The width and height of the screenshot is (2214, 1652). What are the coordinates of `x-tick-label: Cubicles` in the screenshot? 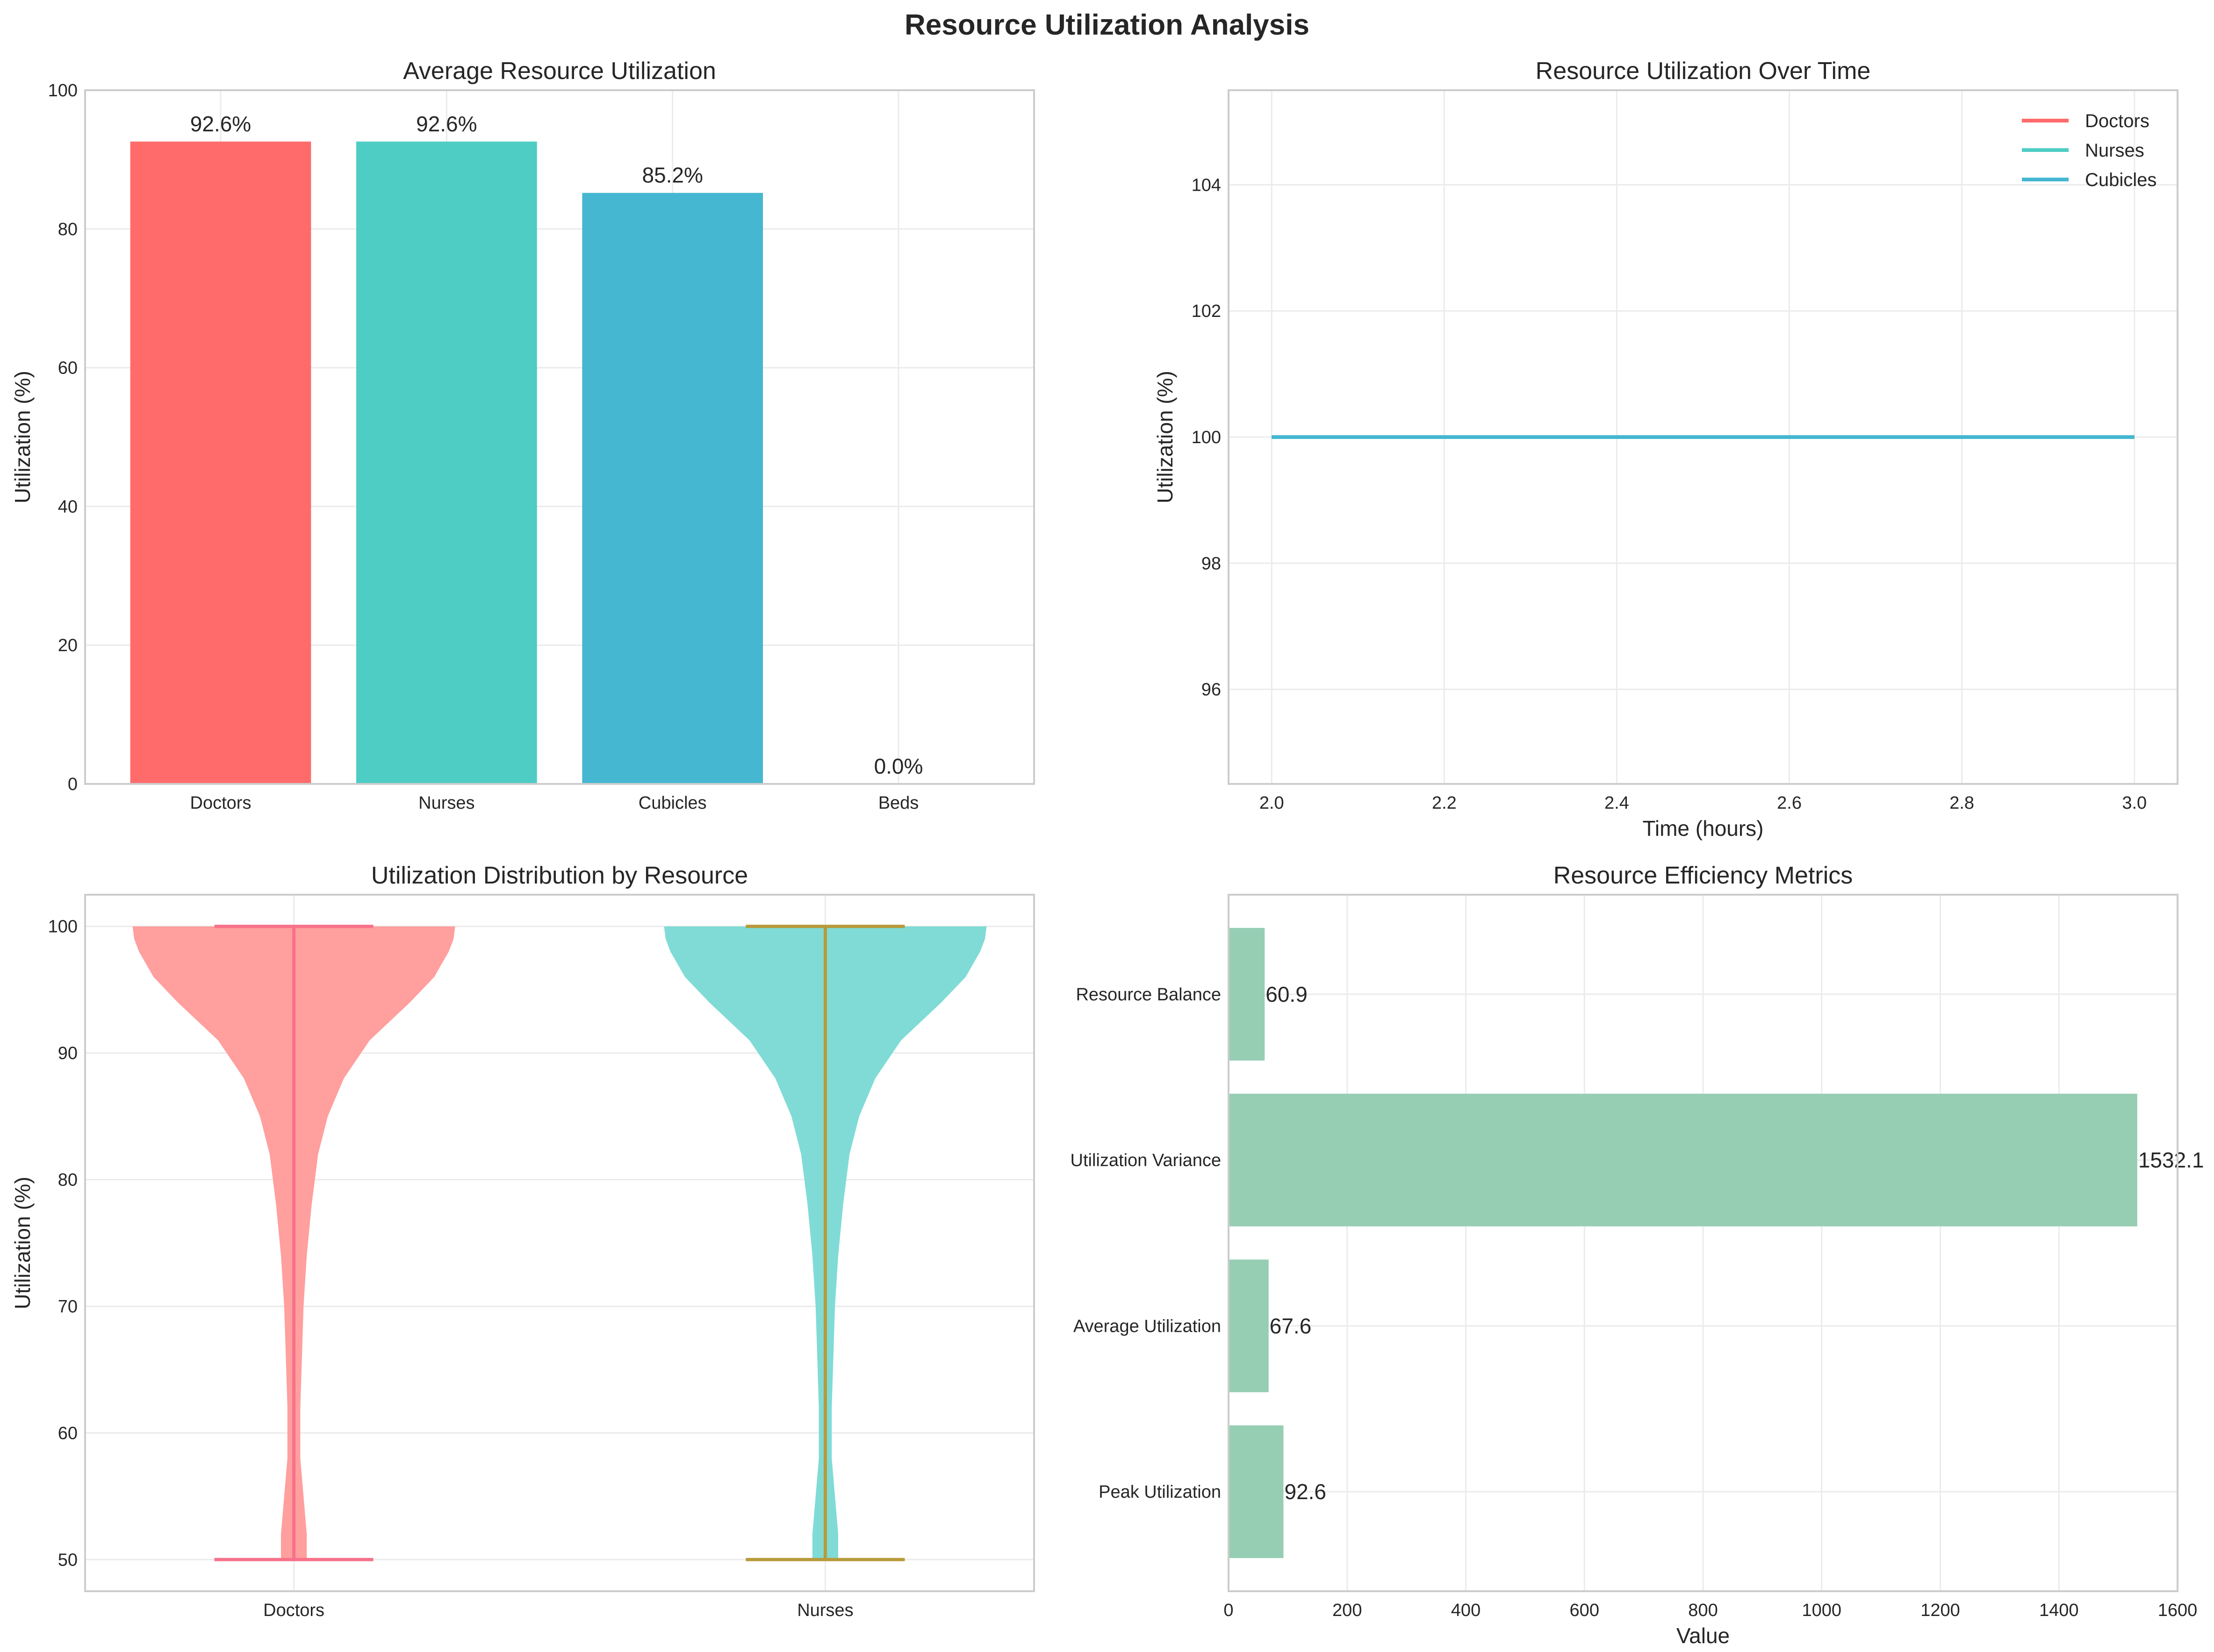 It's located at (673, 803).